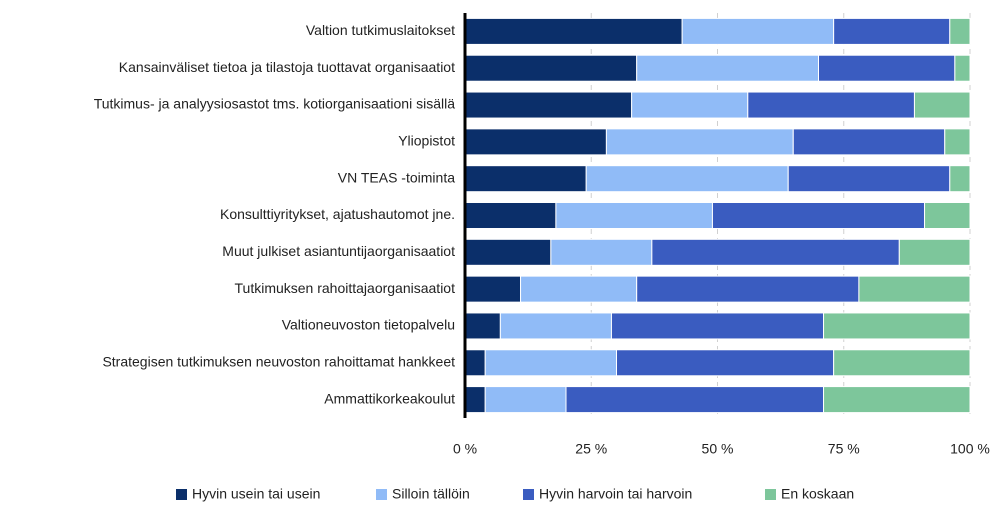 This screenshot has height=510, width=1001. What do you see at coordinates (337, 214) in the screenshot?
I see `y-tick-label: Konsulttiyritykset, ajatushautomot jne.` at bounding box center [337, 214].